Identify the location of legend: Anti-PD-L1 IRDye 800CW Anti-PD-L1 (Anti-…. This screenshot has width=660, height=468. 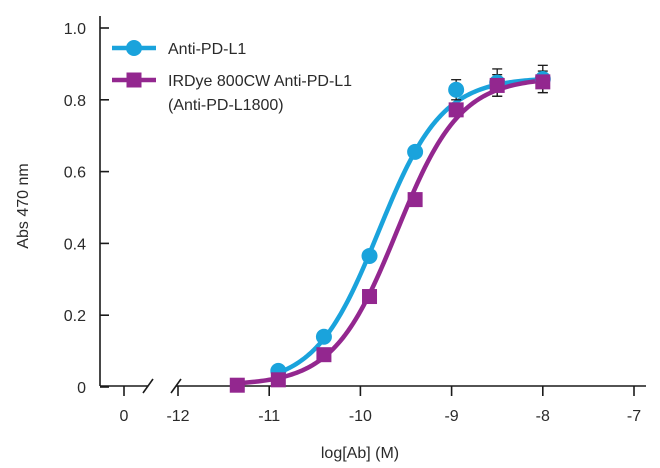
(232, 77).